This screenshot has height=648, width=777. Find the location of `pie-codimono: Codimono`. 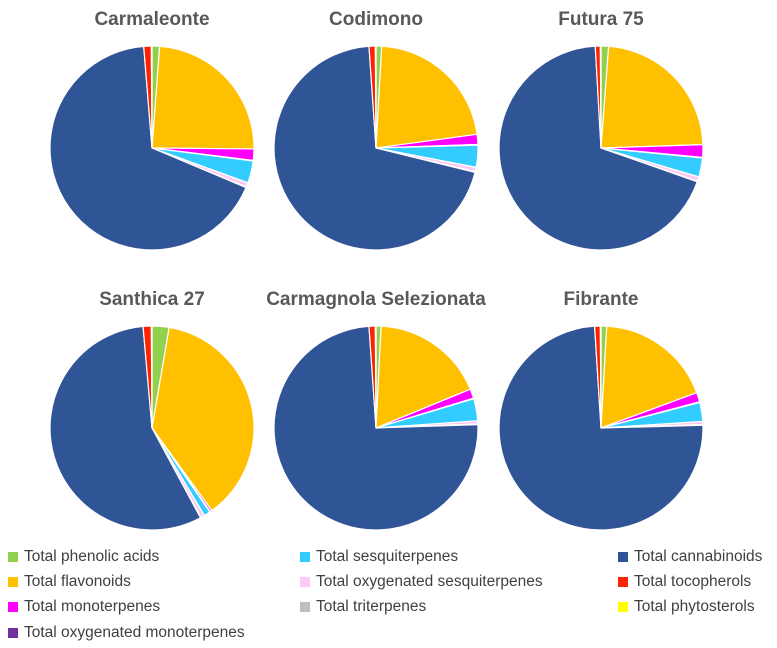

pie-codimono: Codimono is located at coordinates (376, 130).